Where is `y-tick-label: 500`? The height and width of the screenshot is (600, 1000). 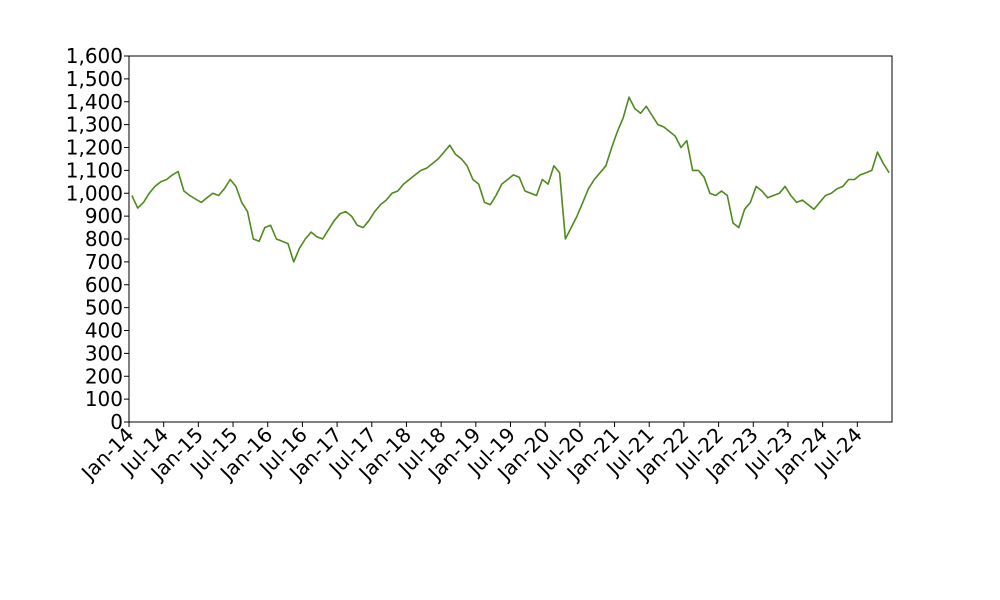 y-tick-label: 500 is located at coordinates (104, 308).